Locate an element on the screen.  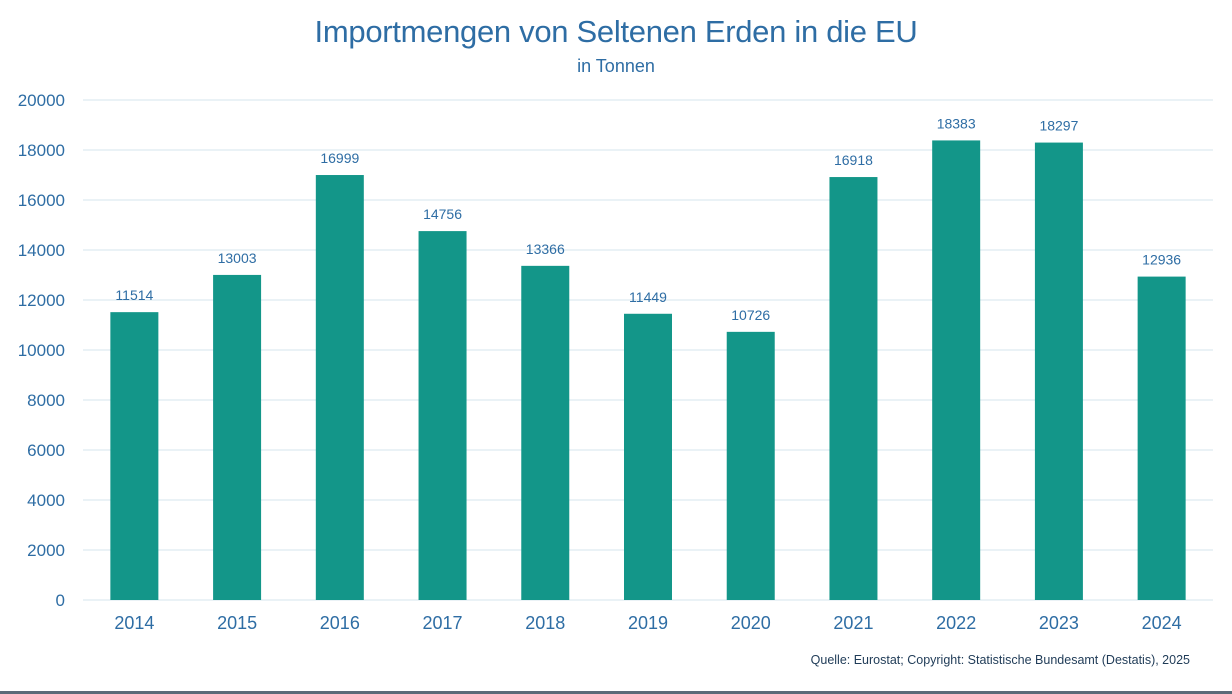
data-label: 16999 is located at coordinates (339, 158).